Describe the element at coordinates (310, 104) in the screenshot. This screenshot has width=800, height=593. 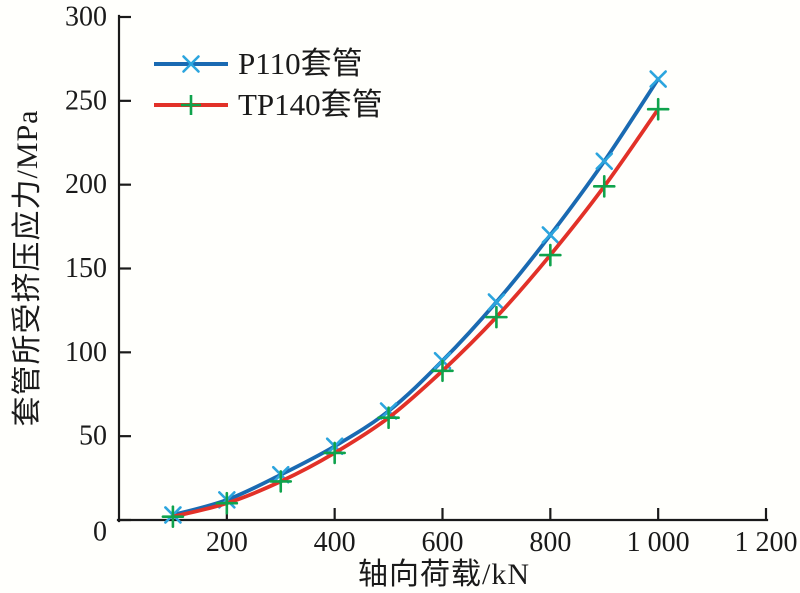
I see `legend-label-tp140: TP140套管` at that location.